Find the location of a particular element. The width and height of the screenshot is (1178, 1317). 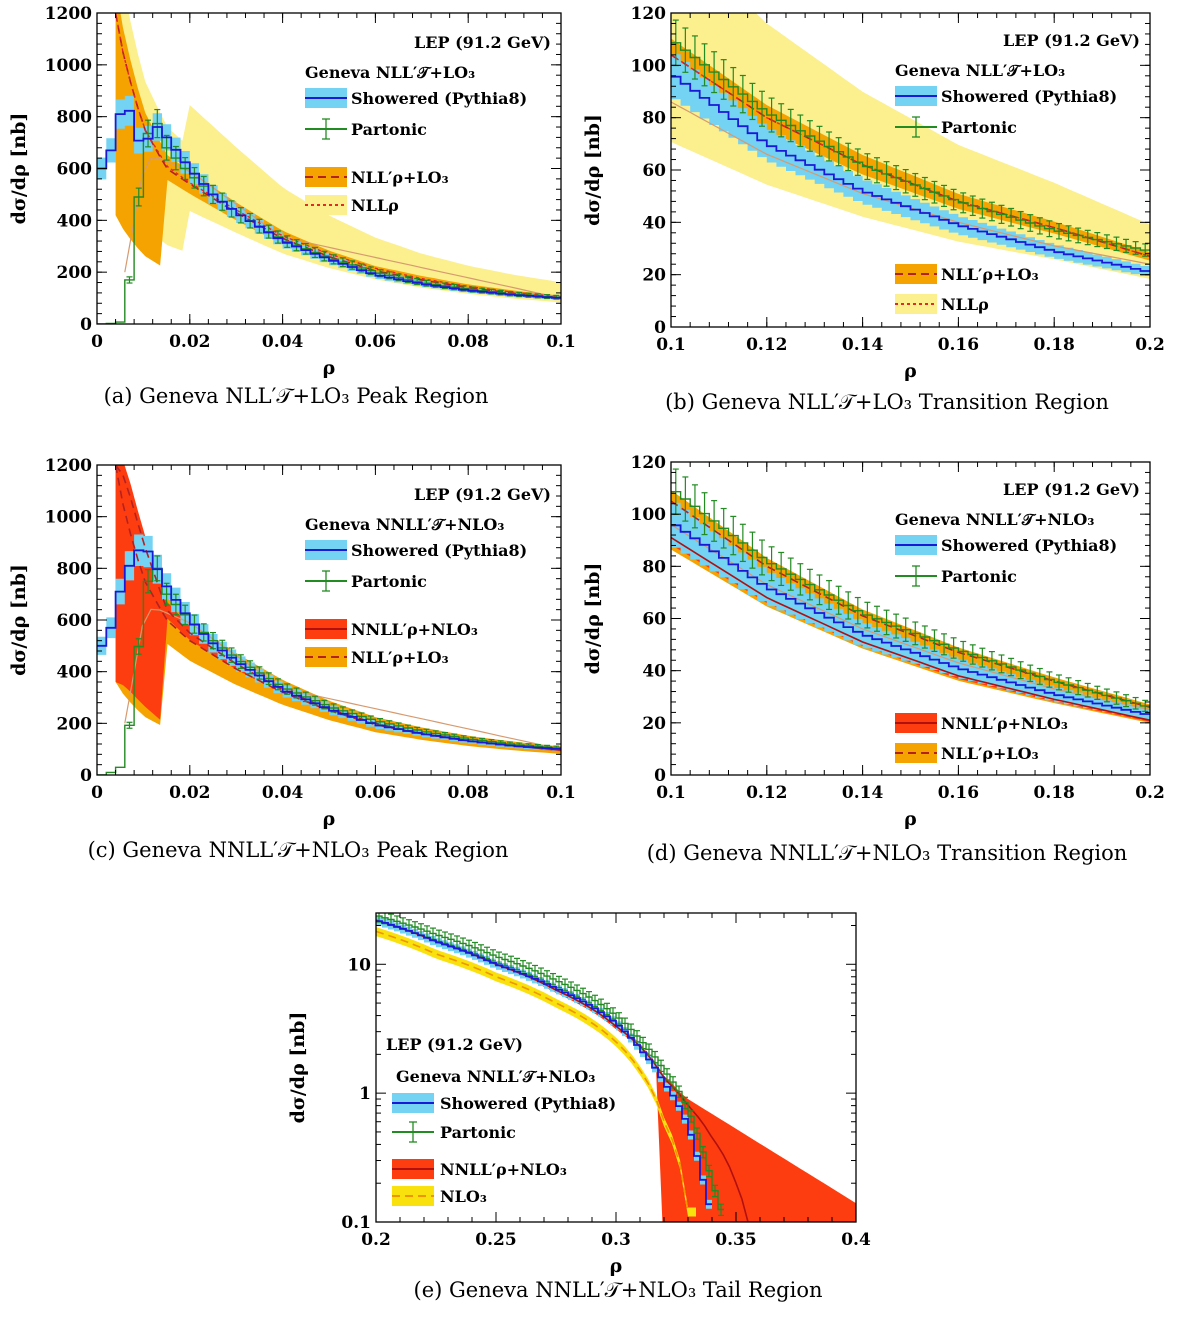

nnll-line is located at coordinates (910, 628).